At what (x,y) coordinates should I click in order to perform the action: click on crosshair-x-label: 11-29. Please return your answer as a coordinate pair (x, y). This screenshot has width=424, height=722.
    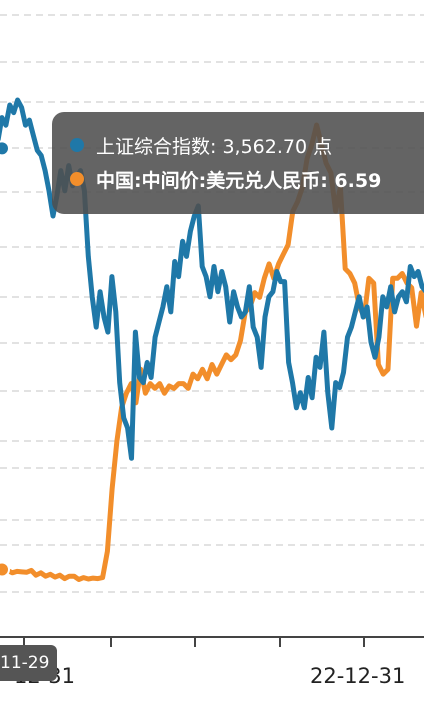
    Looking at the image, I should click on (29, 663).